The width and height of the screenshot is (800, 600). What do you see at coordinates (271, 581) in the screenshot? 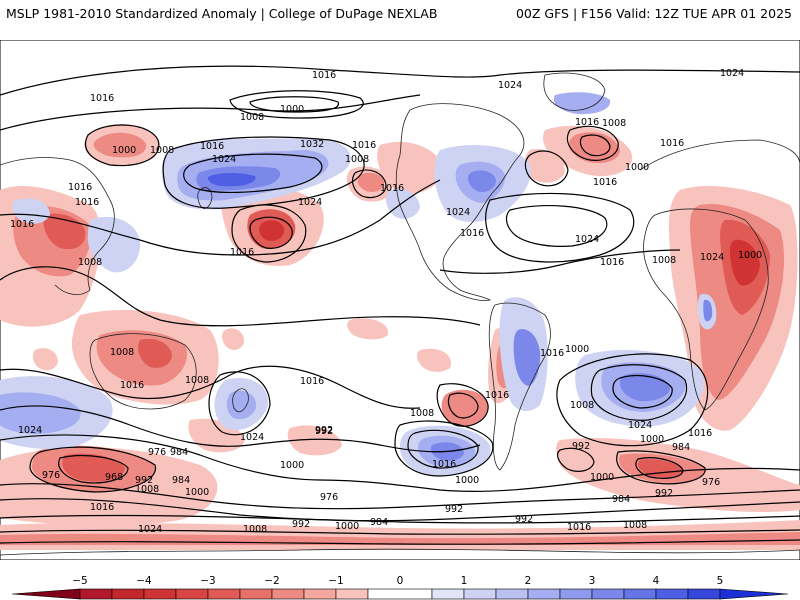
I see `colorbar-tick: −2` at bounding box center [271, 581].